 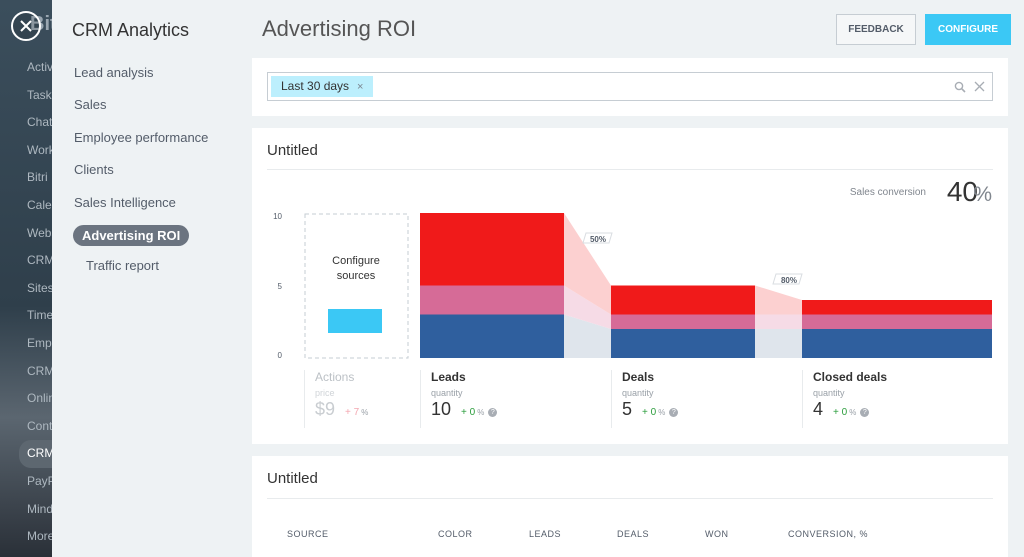 I want to click on y-tick-label: 5, so click(x=280, y=286).